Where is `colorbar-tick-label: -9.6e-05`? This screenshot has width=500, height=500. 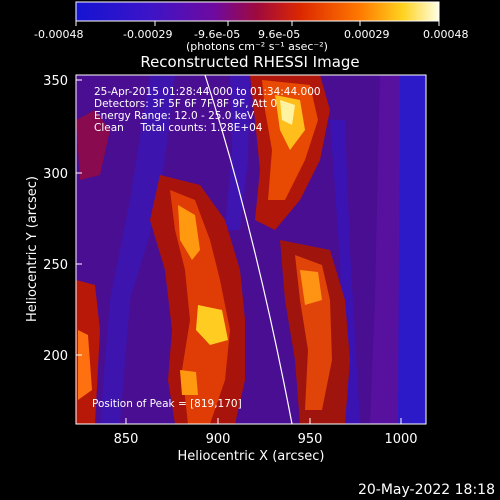
colorbar-tick-label: -9.6e-05 is located at coordinates (217, 34).